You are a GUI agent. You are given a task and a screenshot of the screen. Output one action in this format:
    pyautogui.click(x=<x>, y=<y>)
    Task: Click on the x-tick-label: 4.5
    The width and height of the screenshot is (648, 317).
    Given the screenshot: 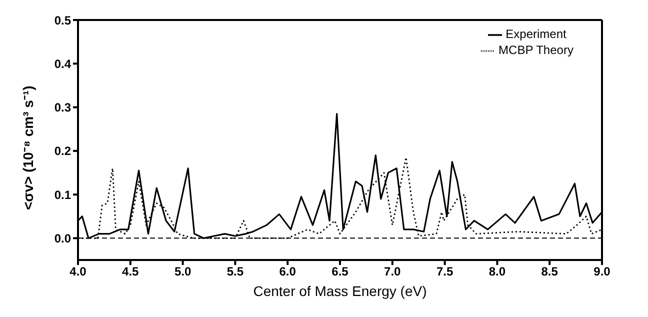 What is the action you would take?
    pyautogui.click(x=131, y=271)
    